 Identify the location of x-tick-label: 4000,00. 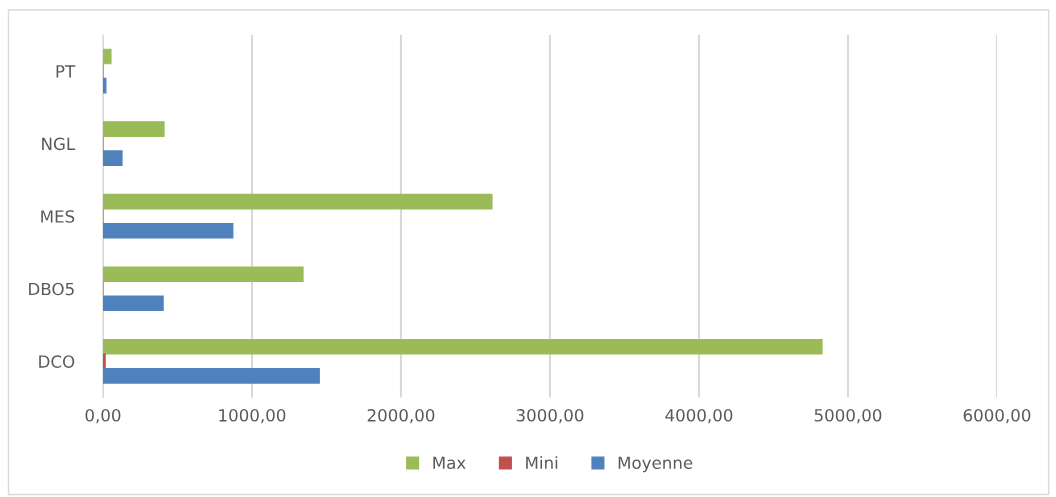
(699, 416).